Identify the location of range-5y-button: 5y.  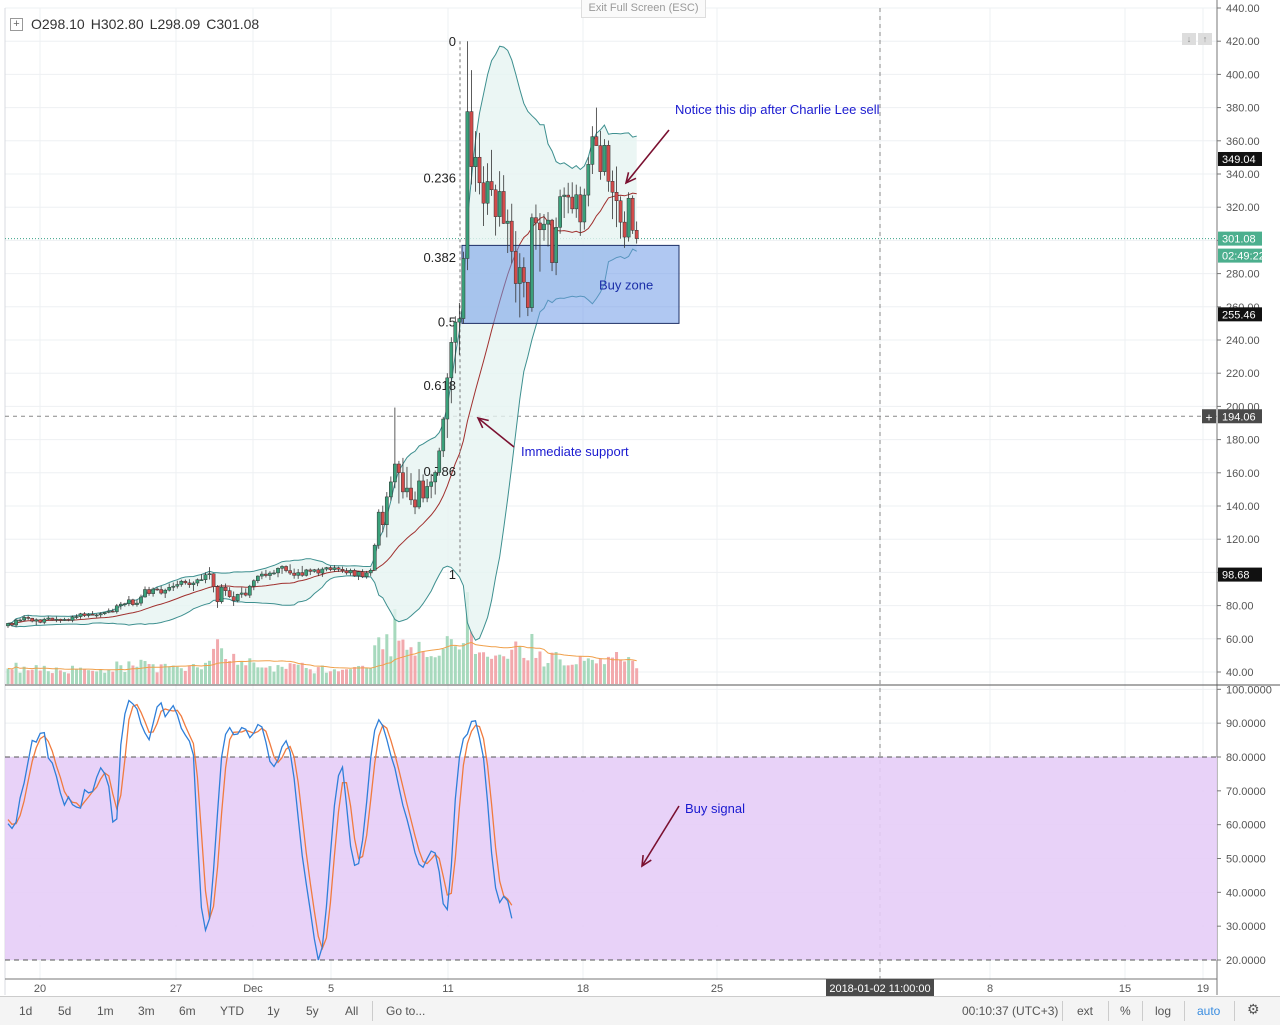
(312, 1011).